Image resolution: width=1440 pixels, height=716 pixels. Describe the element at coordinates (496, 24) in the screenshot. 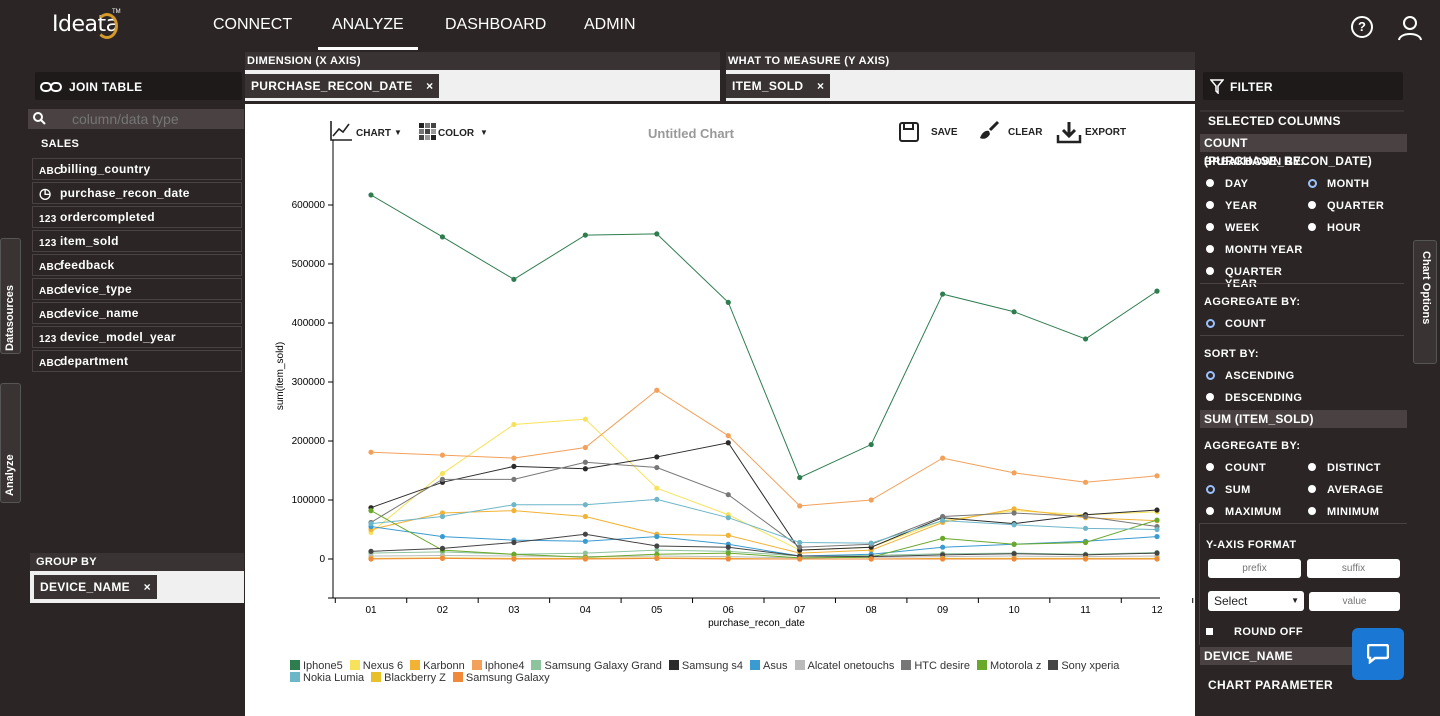

I see `nav-dashboard: DASHBOARD` at that location.